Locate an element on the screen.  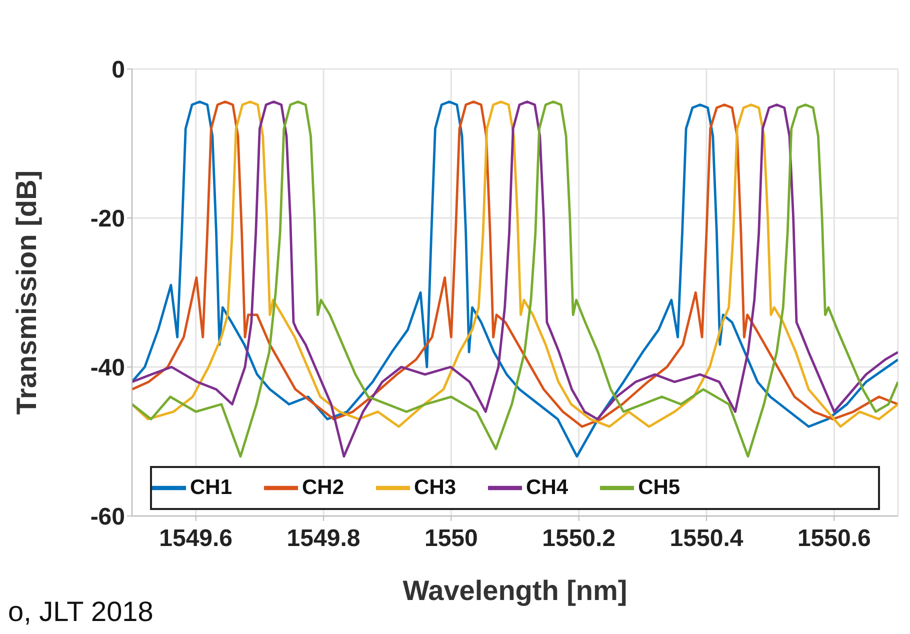
x-axis-title: Wavelength [nm] is located at coordinates (515, 590).